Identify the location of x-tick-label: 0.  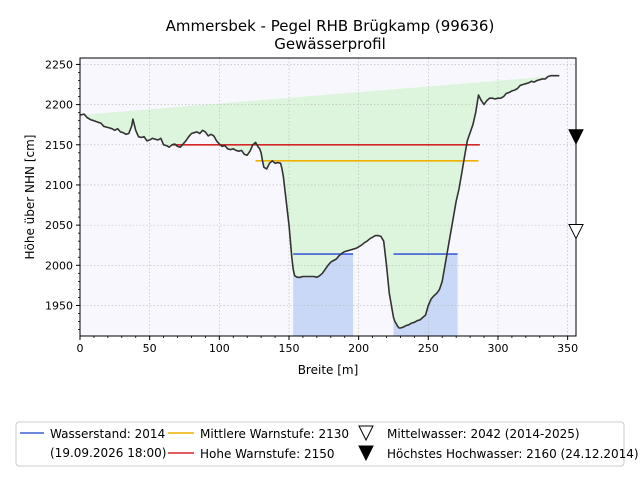
(80, 348).